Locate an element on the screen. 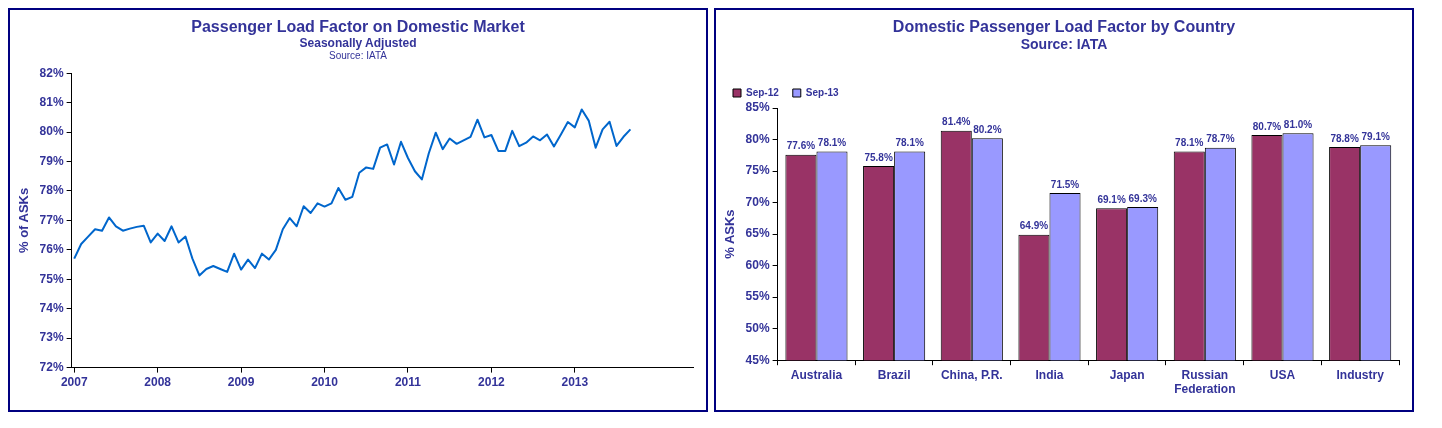 The image size is (1442, 428). y-axis-title: % ASKs is located at coordinates (730, 234).